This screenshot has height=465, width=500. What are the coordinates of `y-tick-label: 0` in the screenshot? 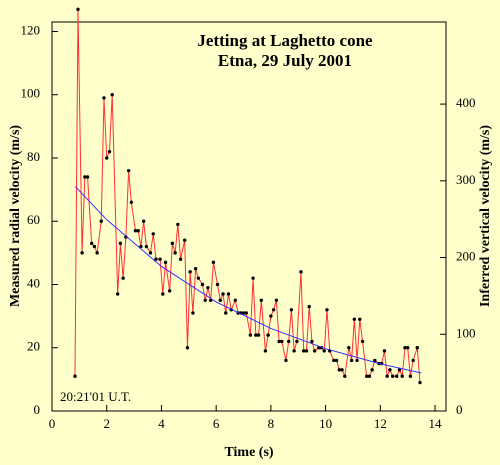 It's located at (37, 409).